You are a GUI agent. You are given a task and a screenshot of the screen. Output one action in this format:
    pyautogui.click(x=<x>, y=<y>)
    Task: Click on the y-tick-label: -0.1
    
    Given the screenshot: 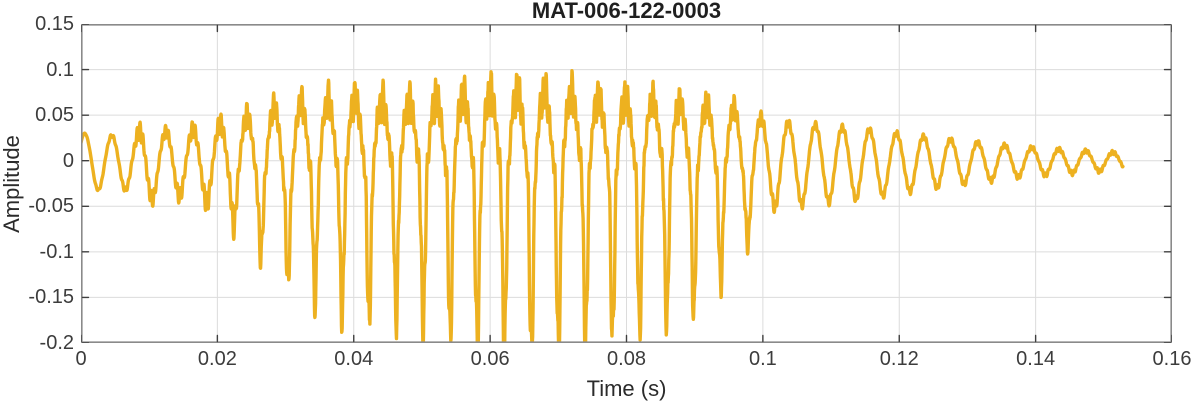 What is the action you would take?
    pyautogui.click(x=56, y=251)
    